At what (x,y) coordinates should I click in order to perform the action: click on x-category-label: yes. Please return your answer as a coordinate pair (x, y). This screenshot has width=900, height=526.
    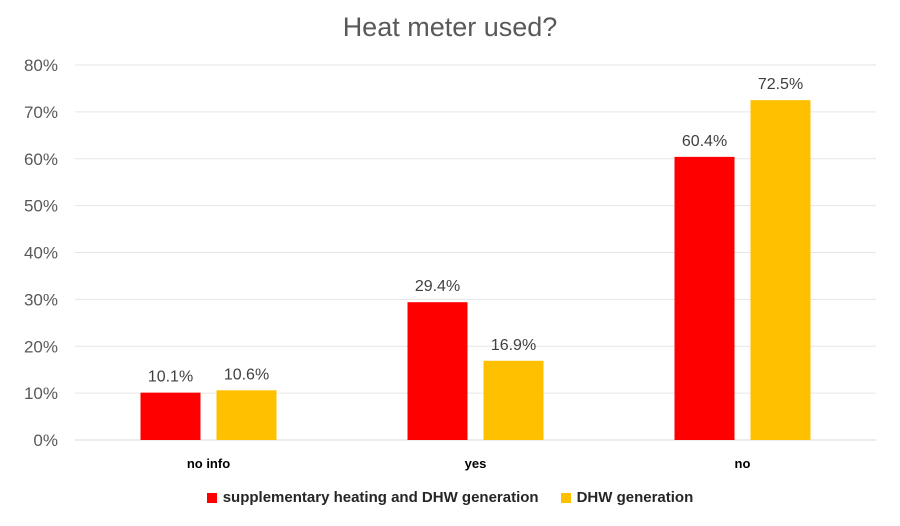
    Looking at the image, I should click on (476, 463).